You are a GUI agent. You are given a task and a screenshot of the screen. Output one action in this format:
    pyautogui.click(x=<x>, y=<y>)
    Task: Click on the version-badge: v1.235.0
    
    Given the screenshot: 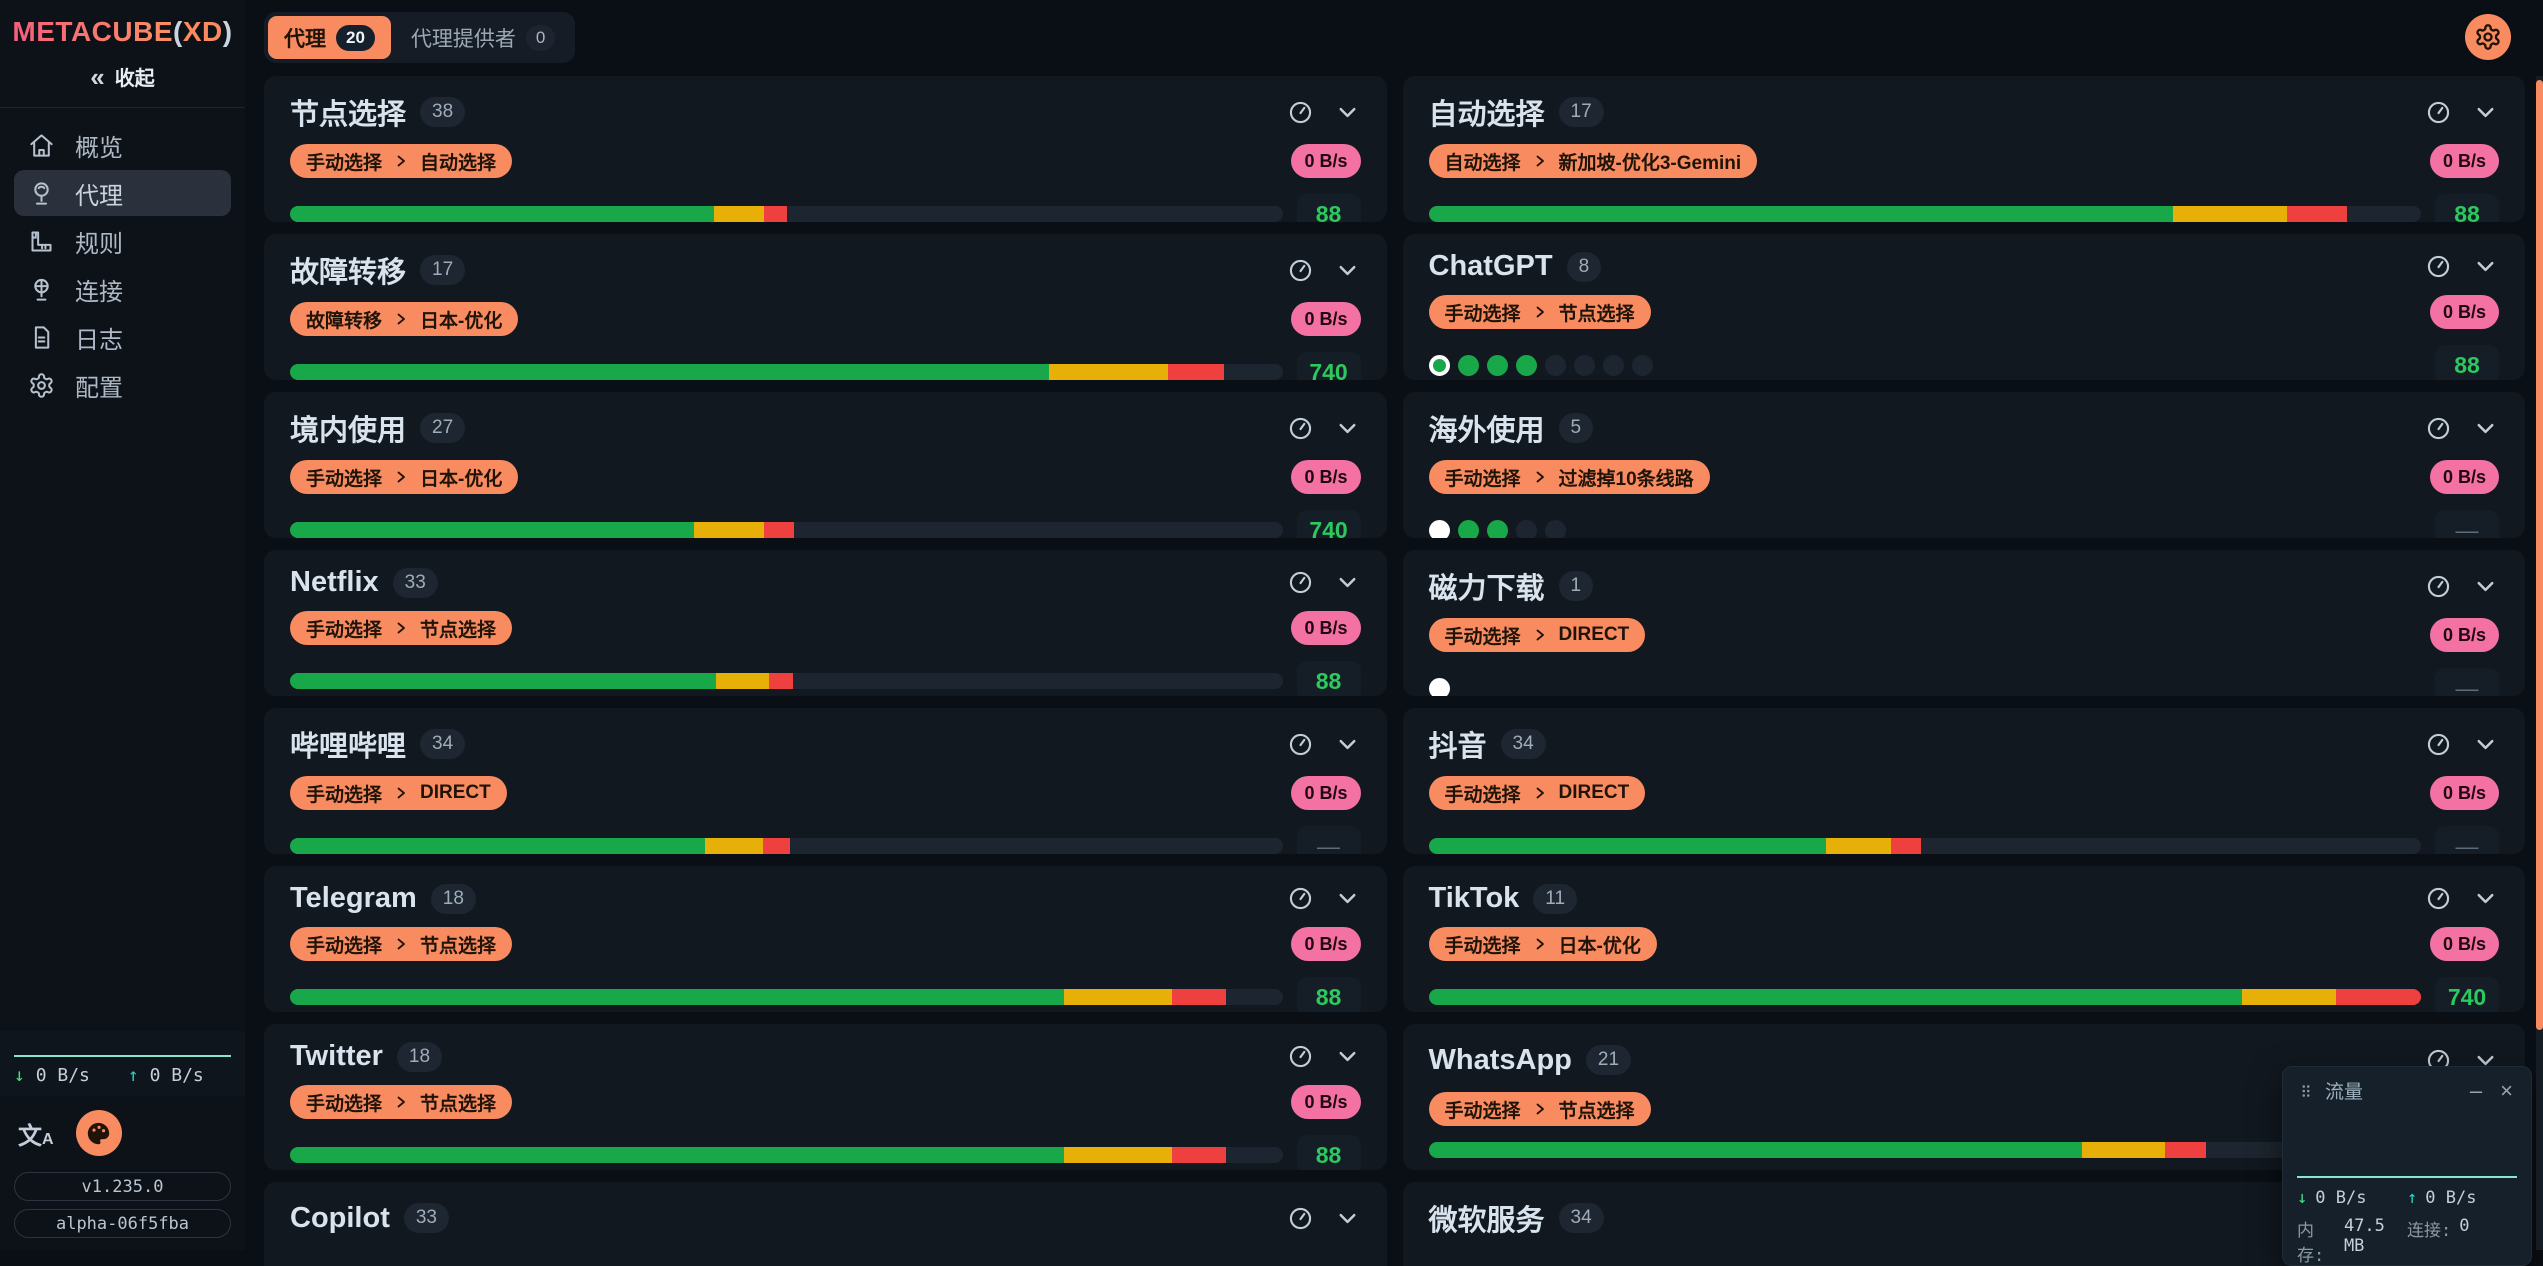 What is the action you would take?
    pyautogui.click(x=122, y=1186)
    